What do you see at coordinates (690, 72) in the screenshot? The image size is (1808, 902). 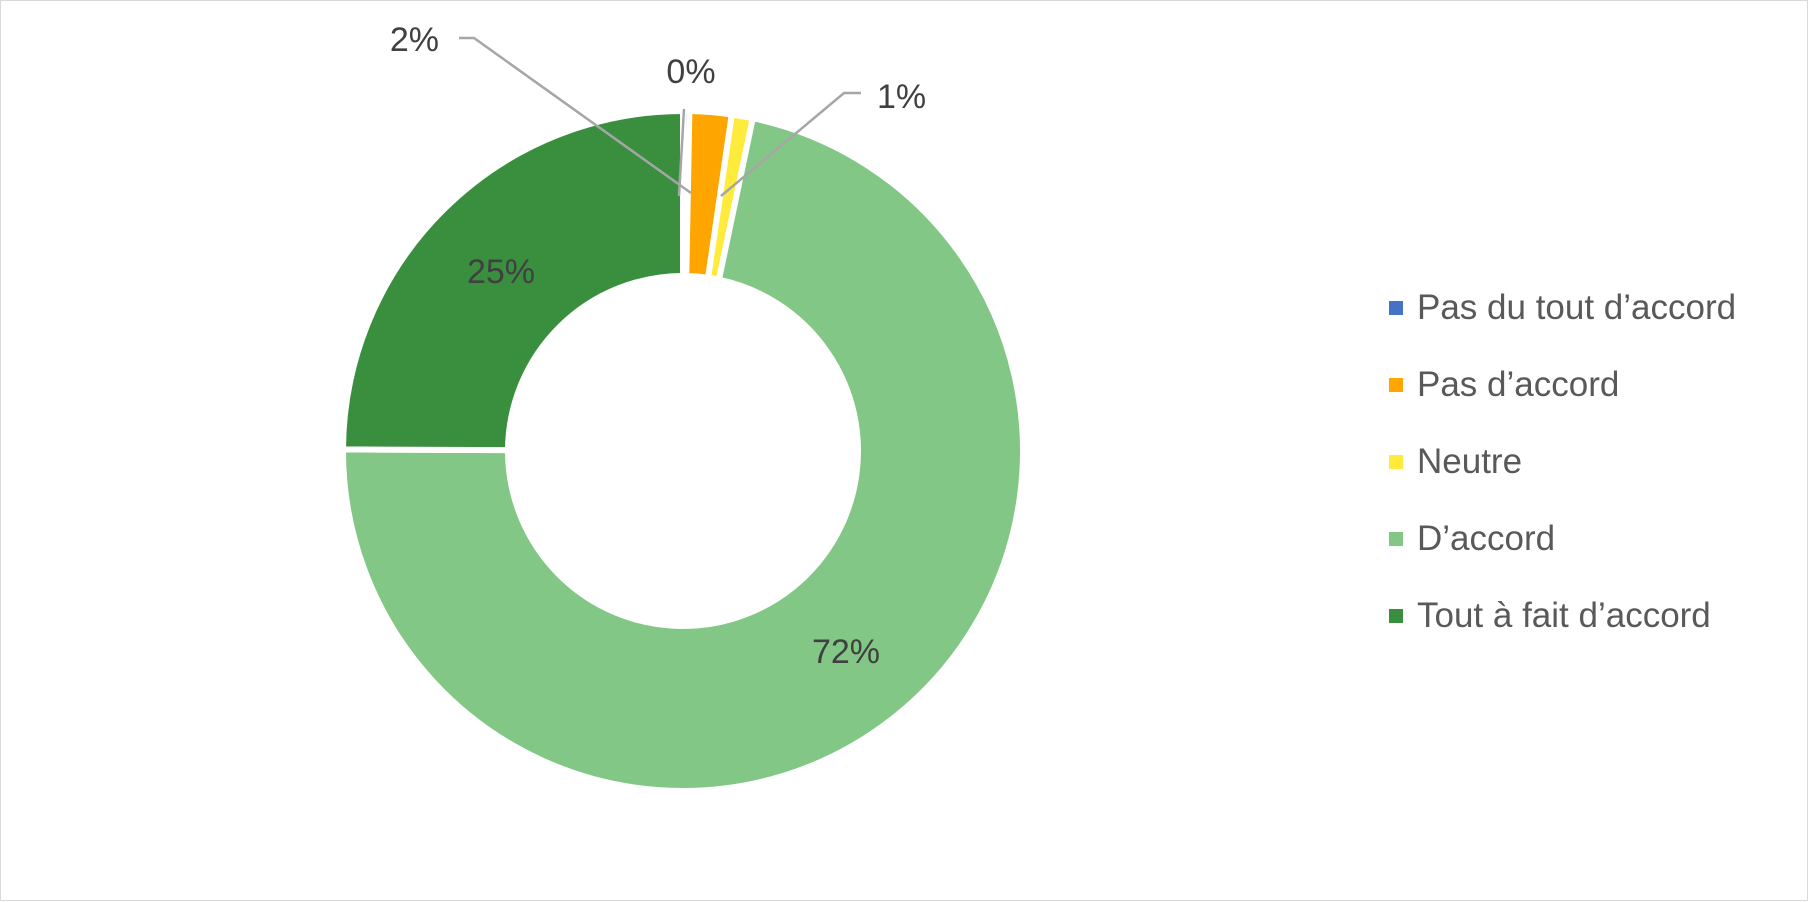 I see `data-label-pas-du-tout-daccord: 0%` at bounding box center [690, 72].